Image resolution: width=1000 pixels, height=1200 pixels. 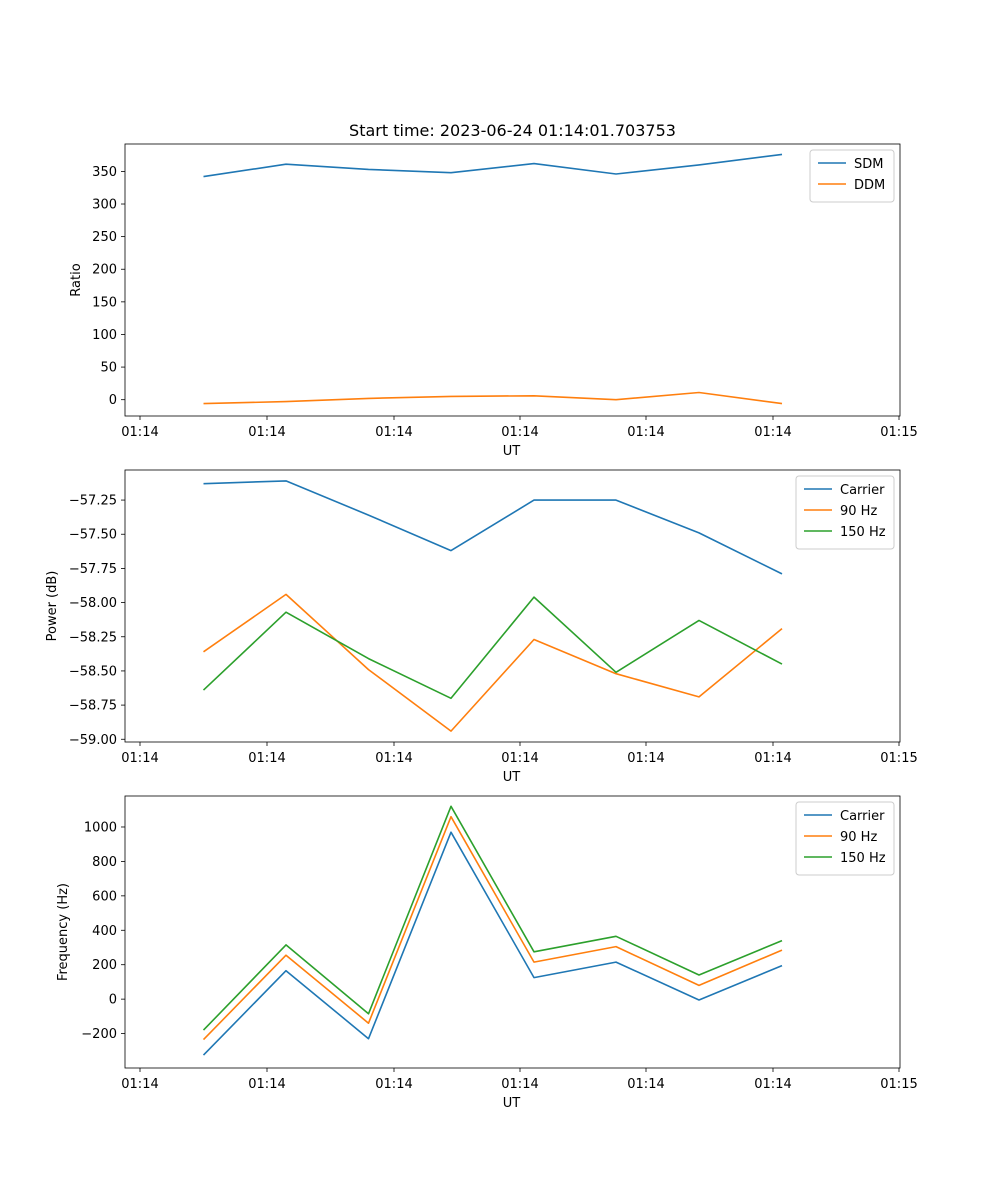 What do you see at coordinates (76, 279) in the screenshot?
I see `y-axis-label: Ratio` at bounding box center [76, 279].